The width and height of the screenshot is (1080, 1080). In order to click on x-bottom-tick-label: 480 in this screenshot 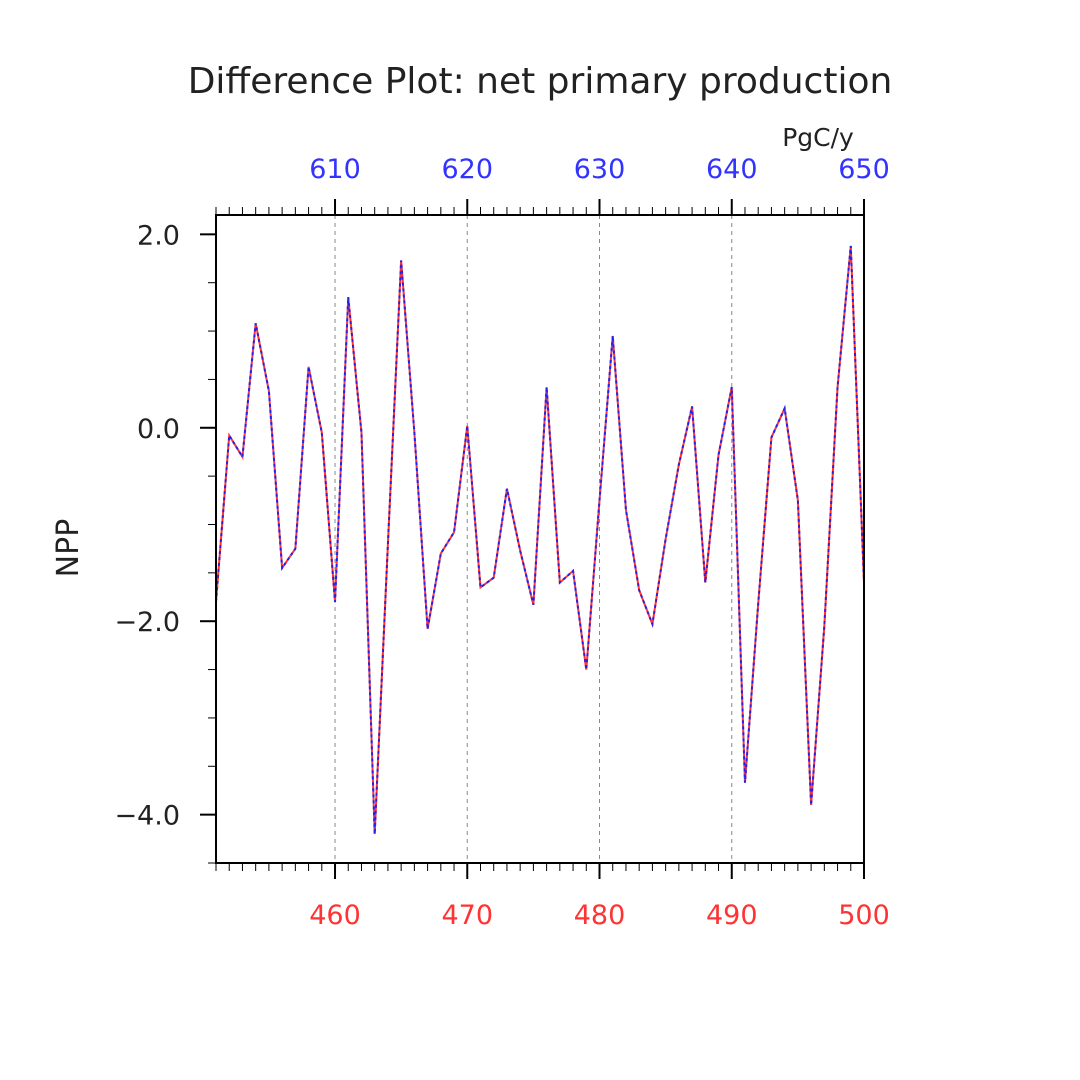, I will do `click(600, 915)`.